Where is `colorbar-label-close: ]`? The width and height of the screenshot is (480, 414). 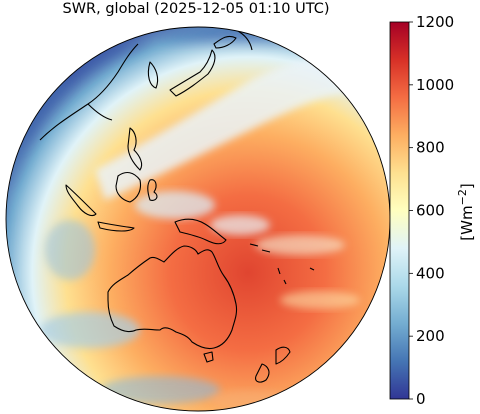 colorbar-label-close: ] is located at coordinates (467, 186).